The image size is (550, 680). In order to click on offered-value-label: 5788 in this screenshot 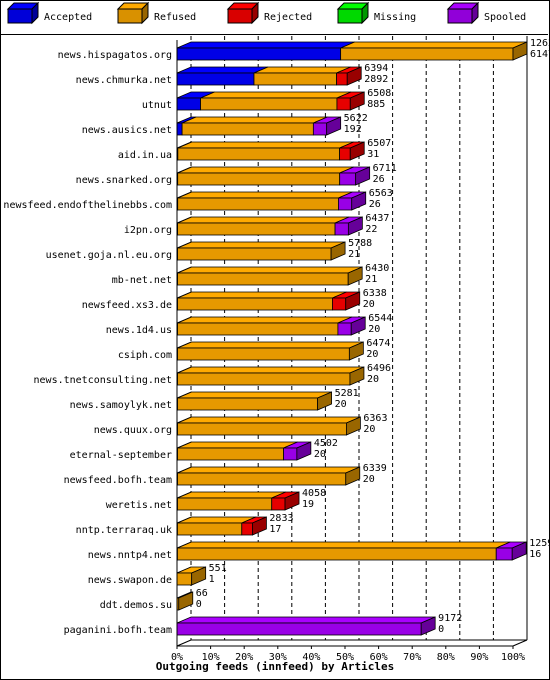, I will do `click(360, 243)`.